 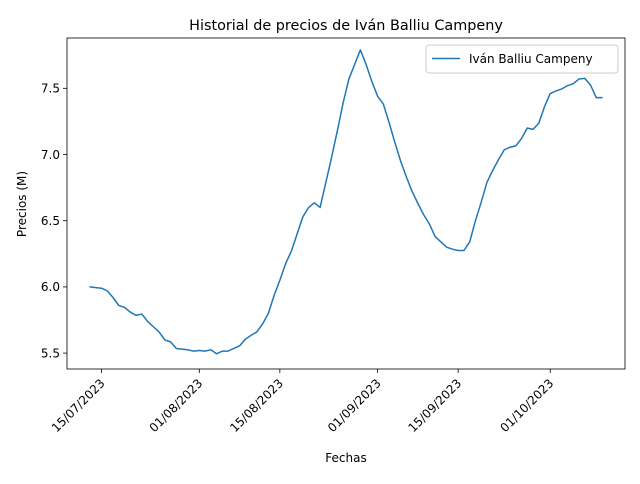 I want to click on legend-label: Iván Balliu Campeny, so click(x=531, y=59).